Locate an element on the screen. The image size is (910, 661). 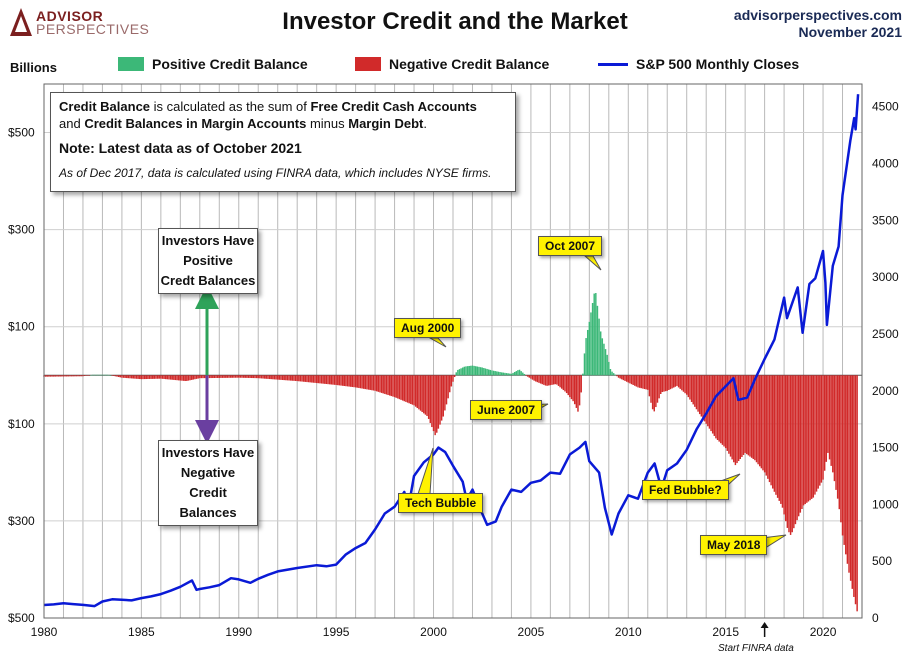
y-right-tick-label: 1000 is located at coordinates (885, 504).